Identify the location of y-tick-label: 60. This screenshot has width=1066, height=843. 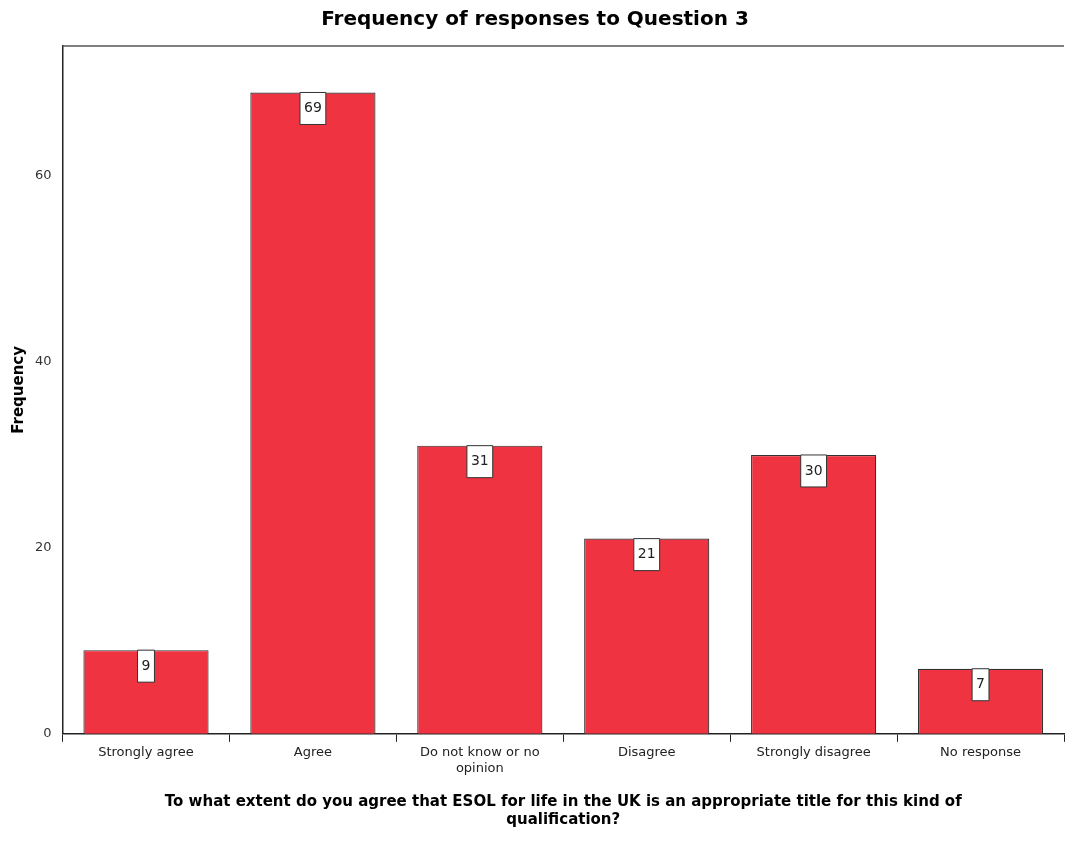
(43, 175).